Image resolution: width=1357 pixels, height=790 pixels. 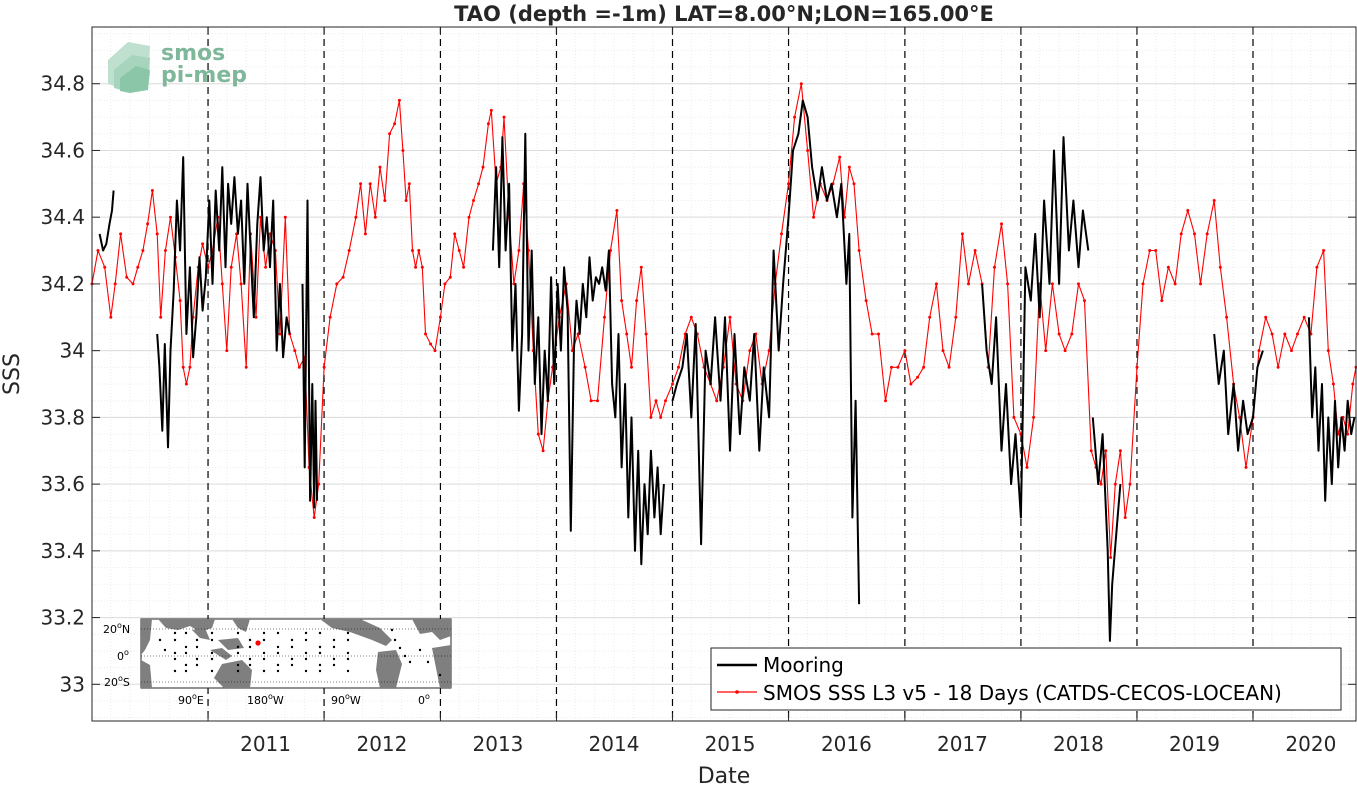 What do you see at coordinates (116, 628) in the screenshot?
I see `inset-lat-label-20N: 20oN` at bounding box center [116, 628].